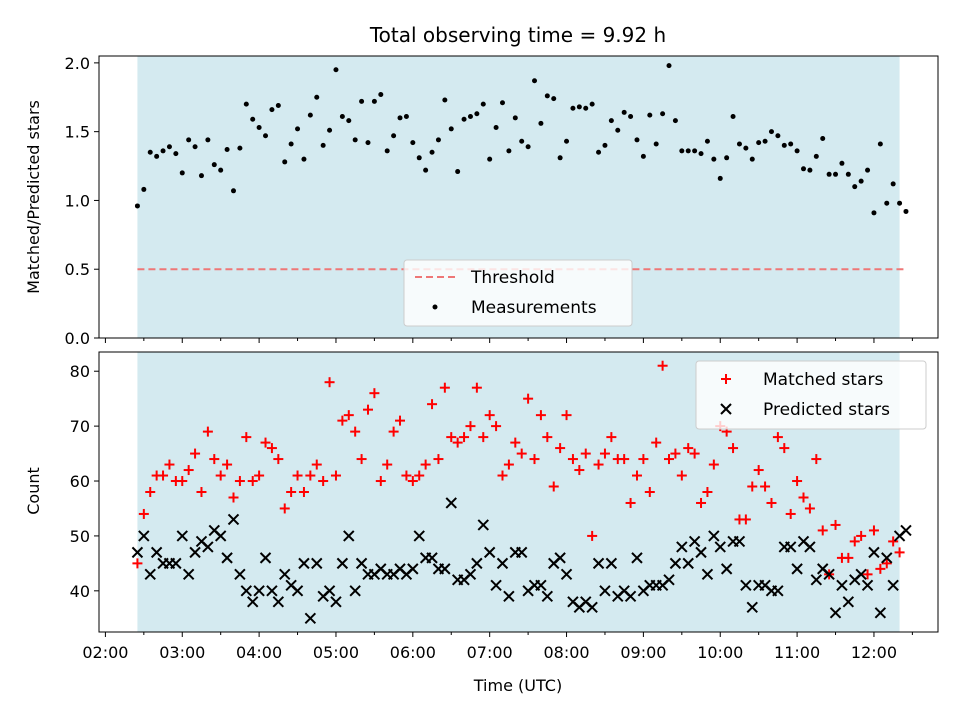 This screenshot has height=720, width=960. I want to click on predicted-legend-marker, so click(726, 409).